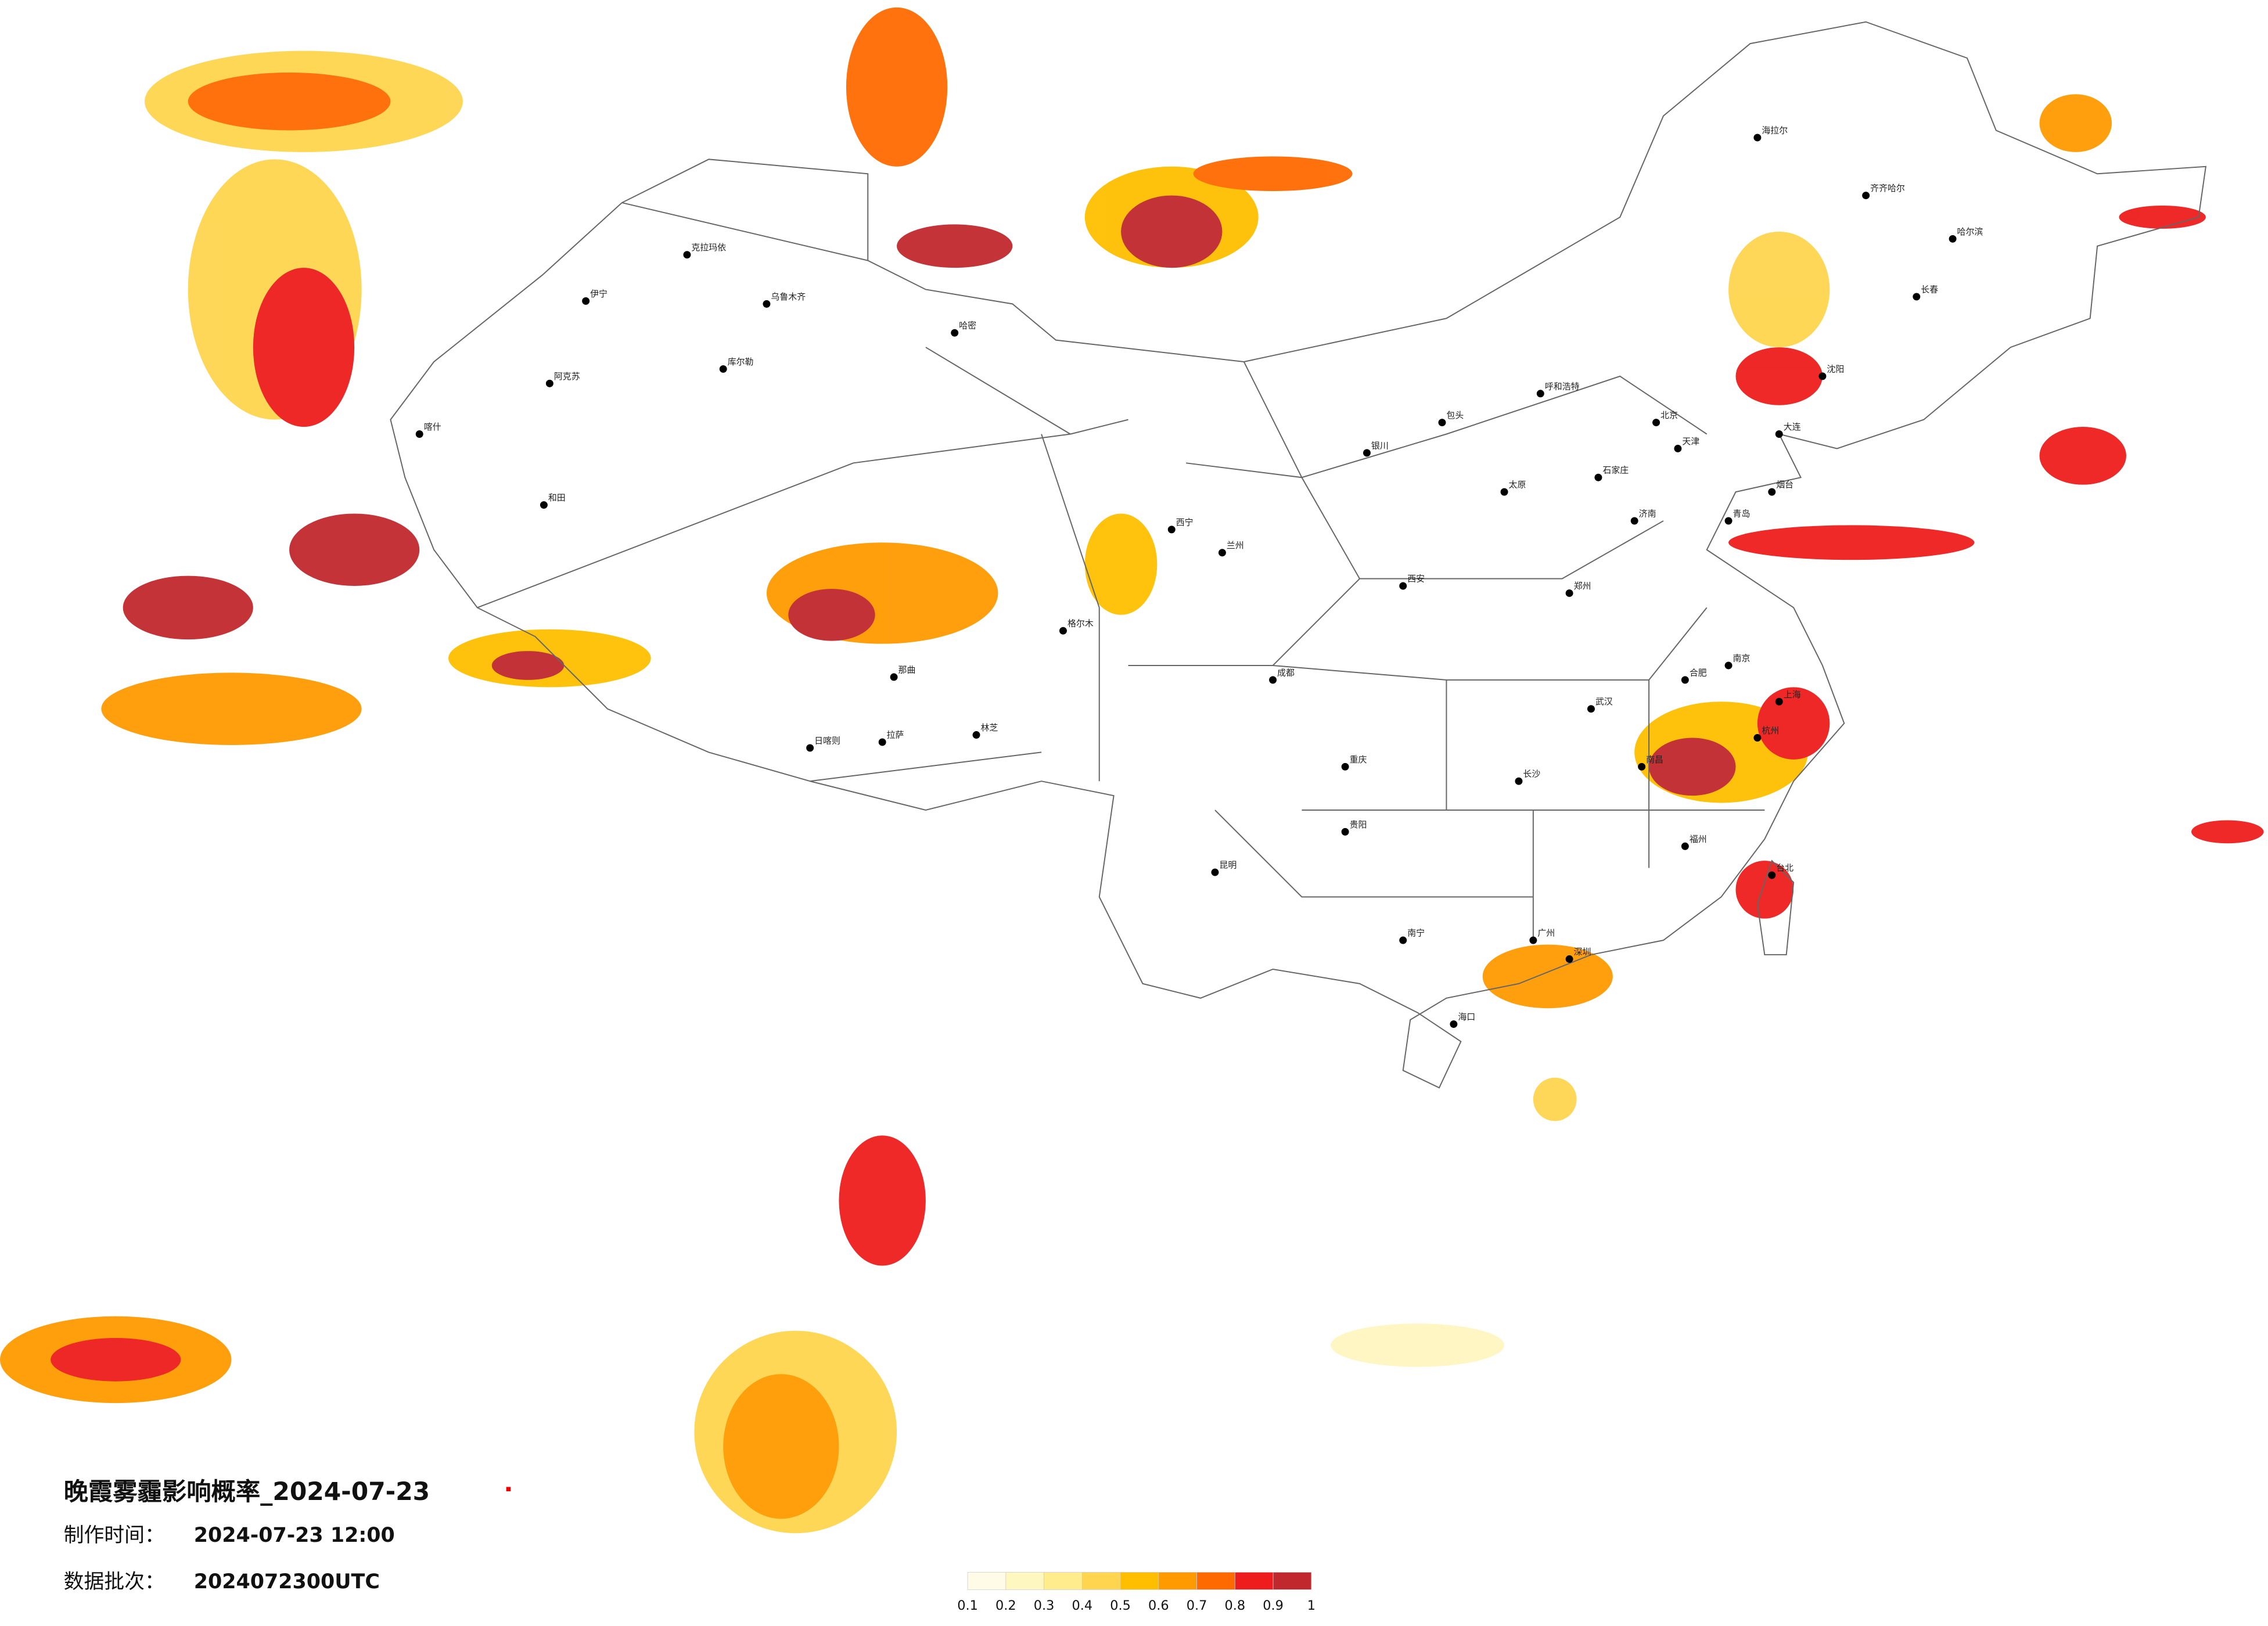 This screenshot has height=1626, width=2268. I want to click on city-label: 济南, so click(1647, 513).